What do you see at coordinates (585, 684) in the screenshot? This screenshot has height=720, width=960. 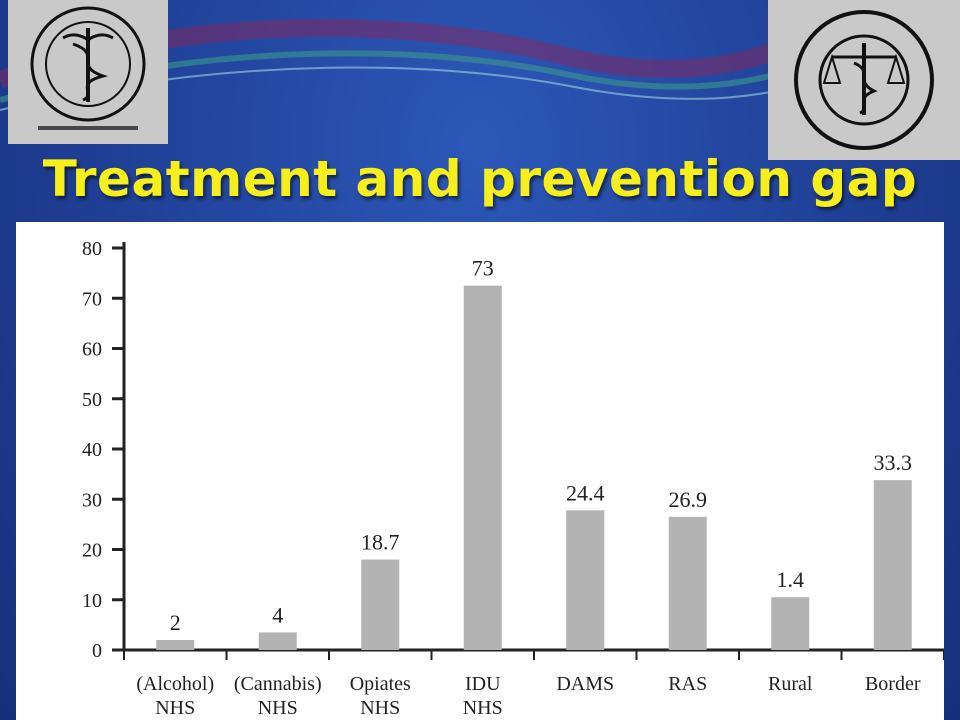 I see `category-label: DAMS` at bounding box center [585, 684].